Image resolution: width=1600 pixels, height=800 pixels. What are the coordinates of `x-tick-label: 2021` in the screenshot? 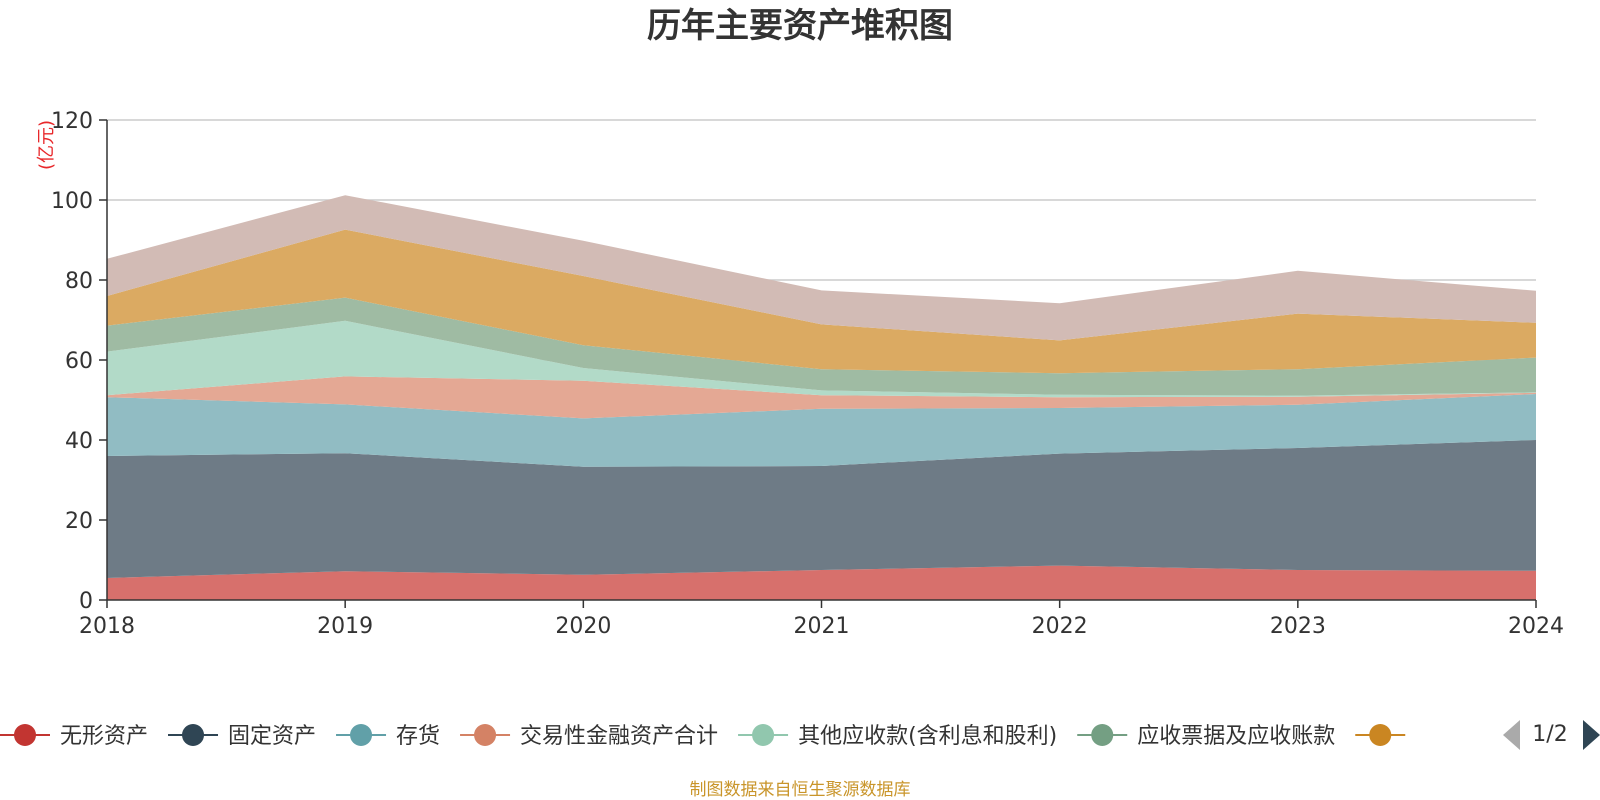 It's located at (822, 626).